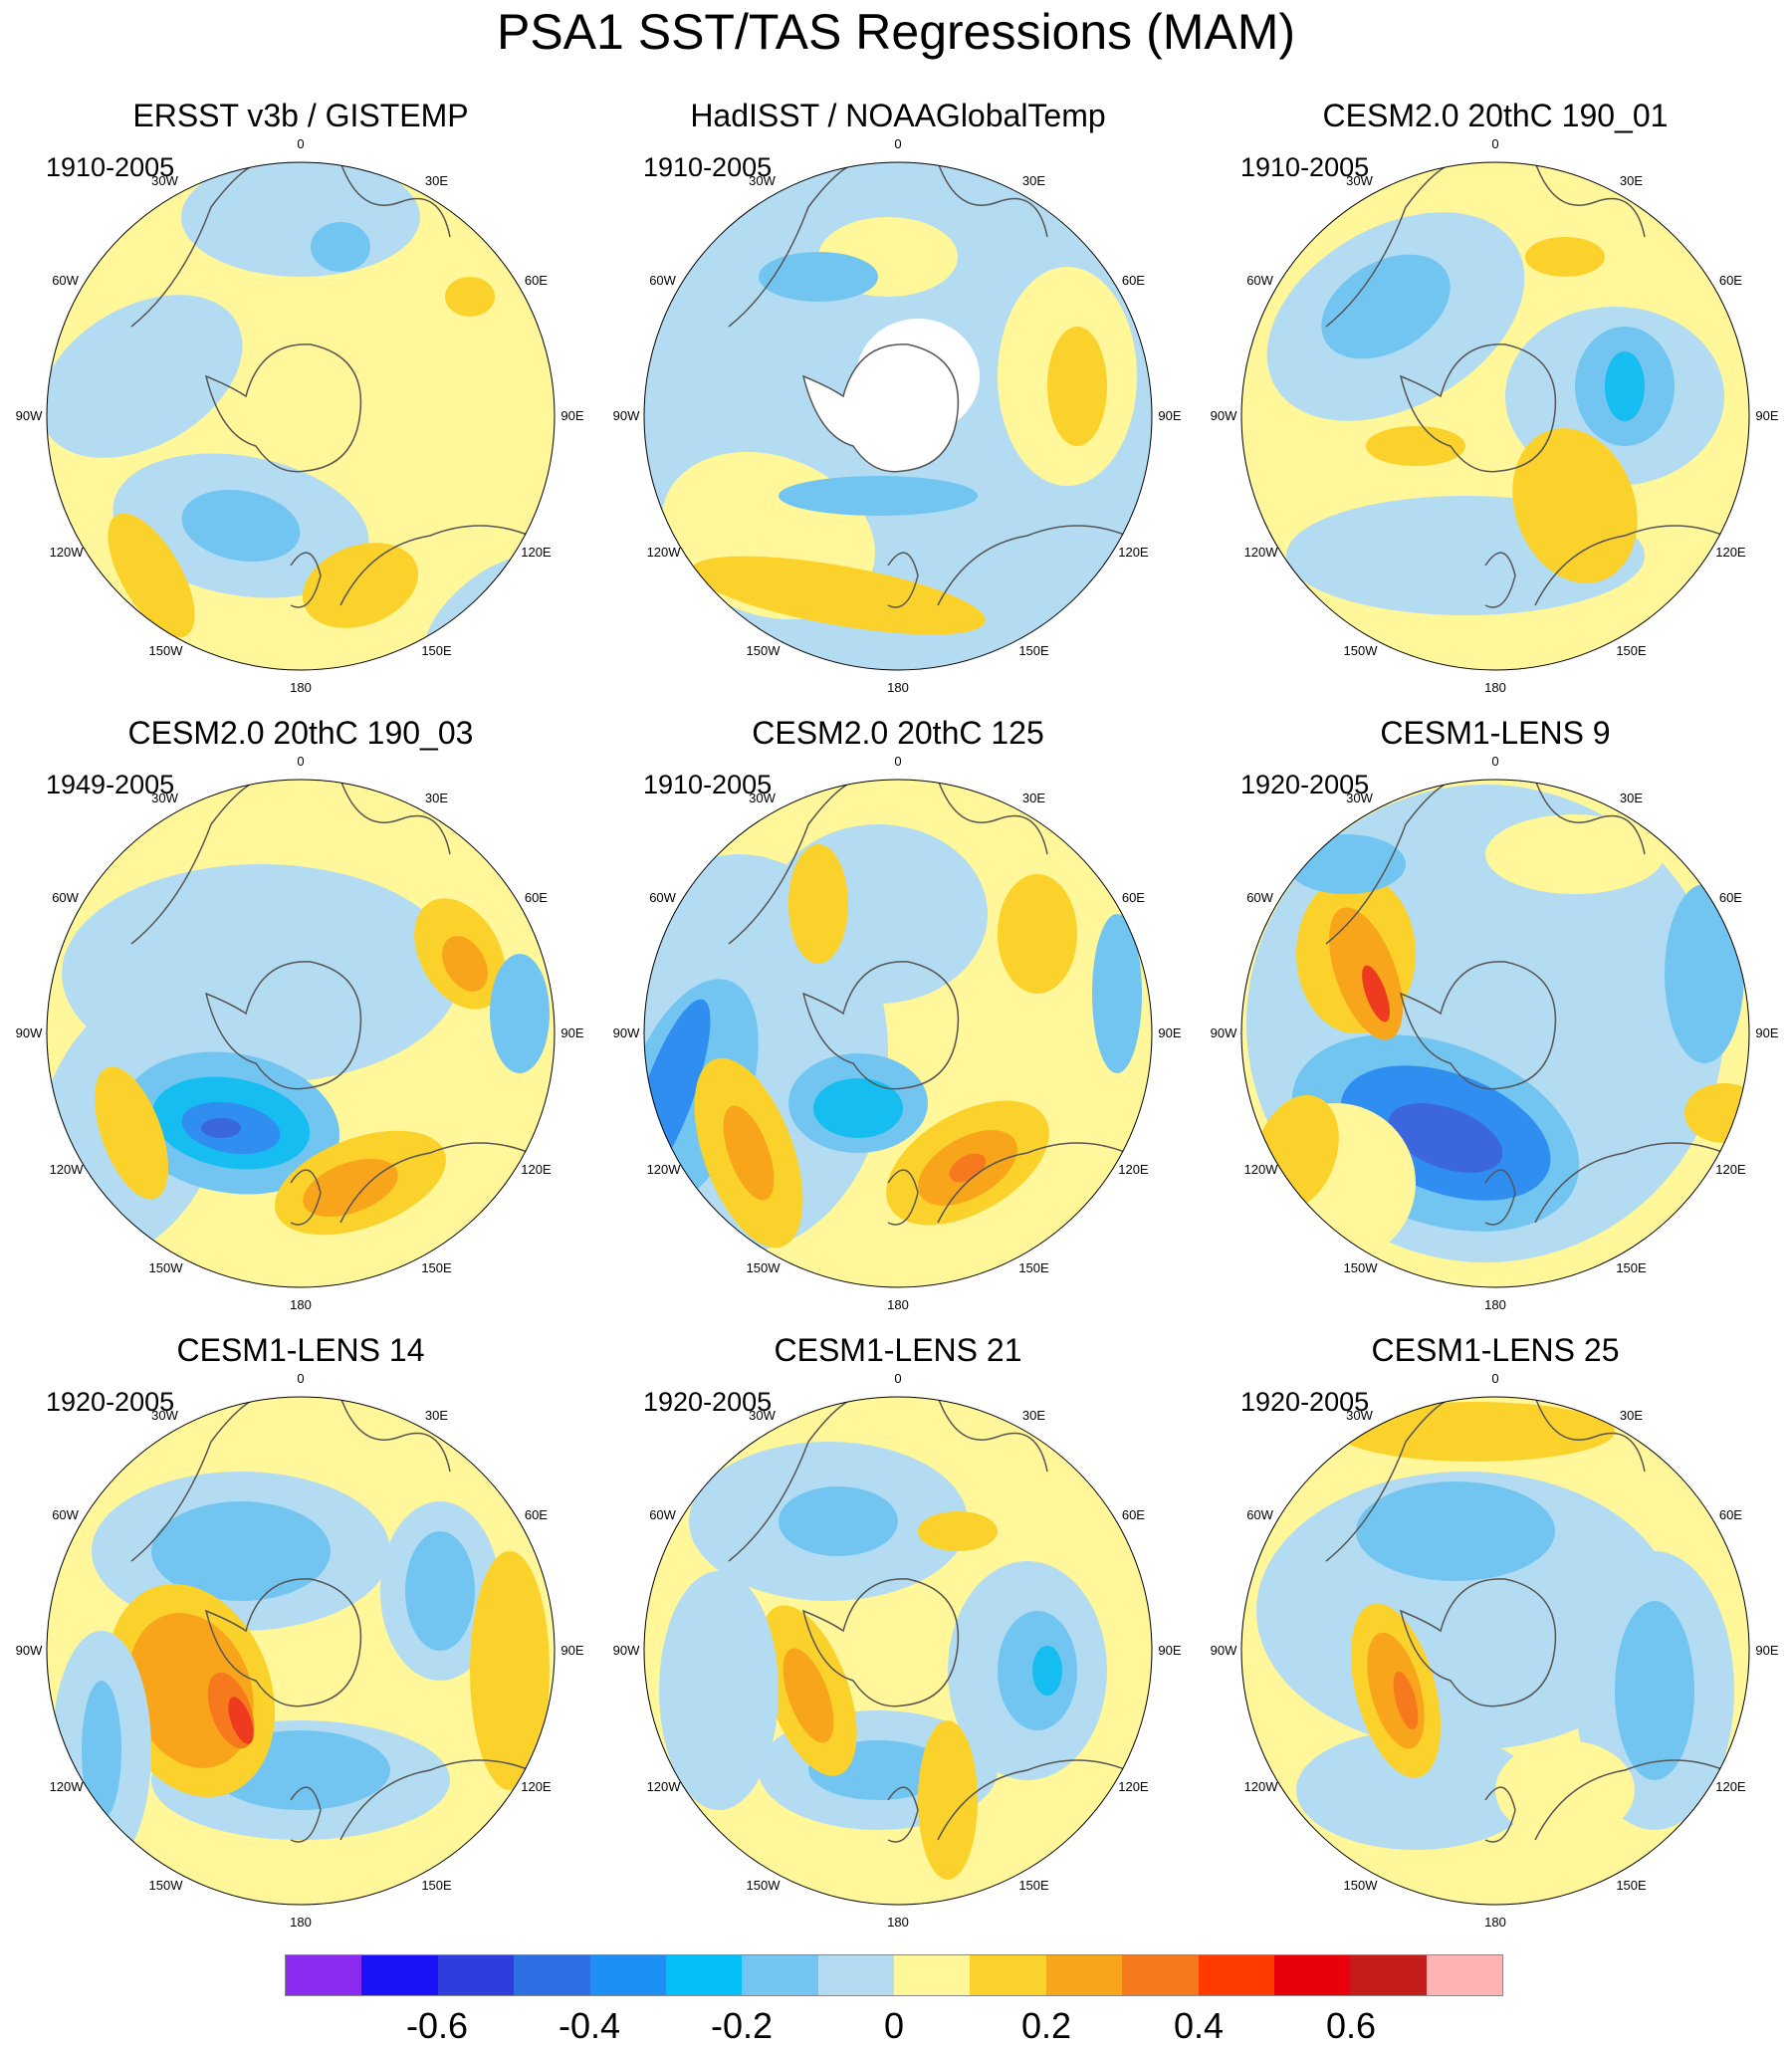 This screenshot has height=2046, width=1792. I want to click on colorbar-tick-label: 0, so click(894, 2025).